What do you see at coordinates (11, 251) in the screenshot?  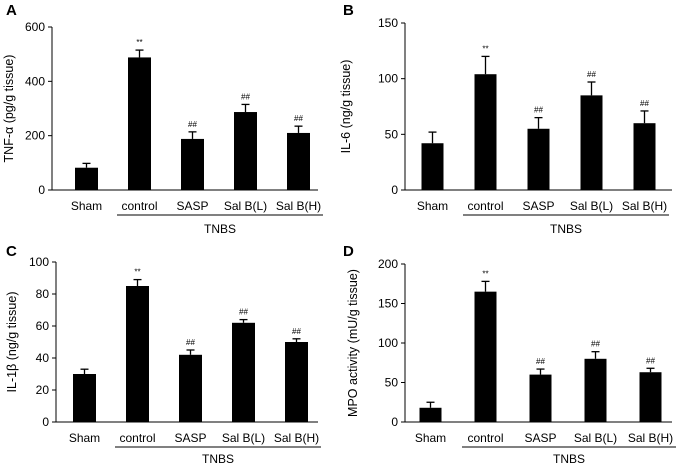 I see `panel-letter: C` at bounding box center [11, 251].